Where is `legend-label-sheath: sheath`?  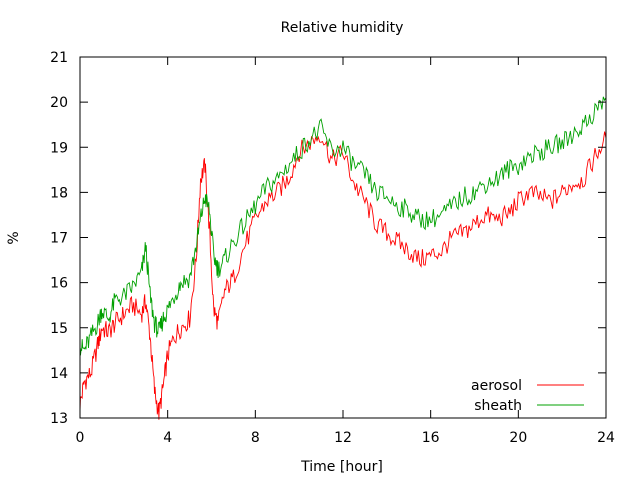 legend-label-sheath: sheath is located at coordinates (498, 406).